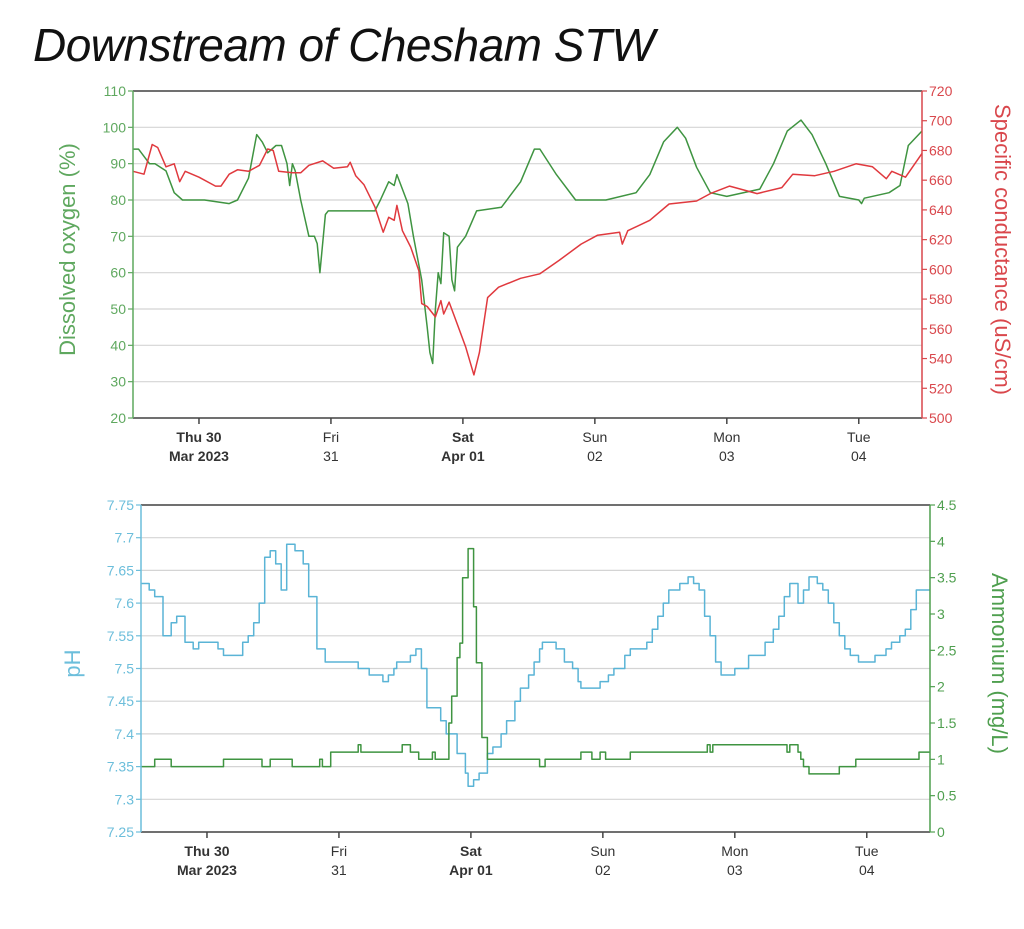 This screenshot has height=929, width=1024. Describe the element at coordinates (67, 249) in the screenshot. I see `left-y-axis-title: Dissolved oxygen (%)` at that location.